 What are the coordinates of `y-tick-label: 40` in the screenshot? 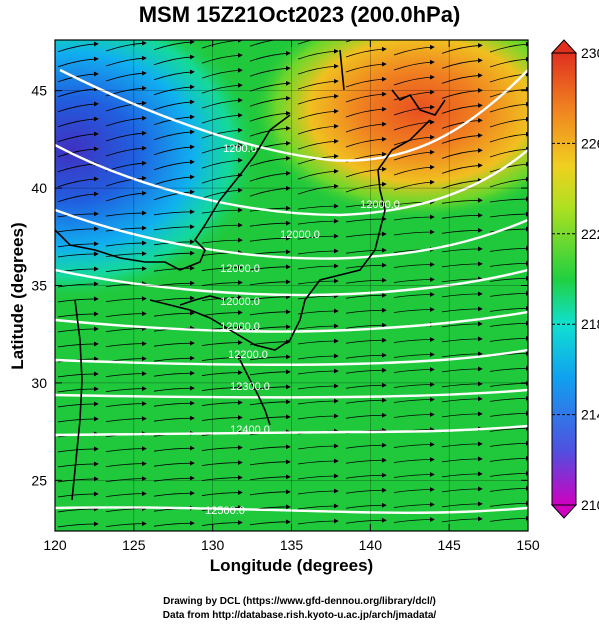 It's located at (39, 188).